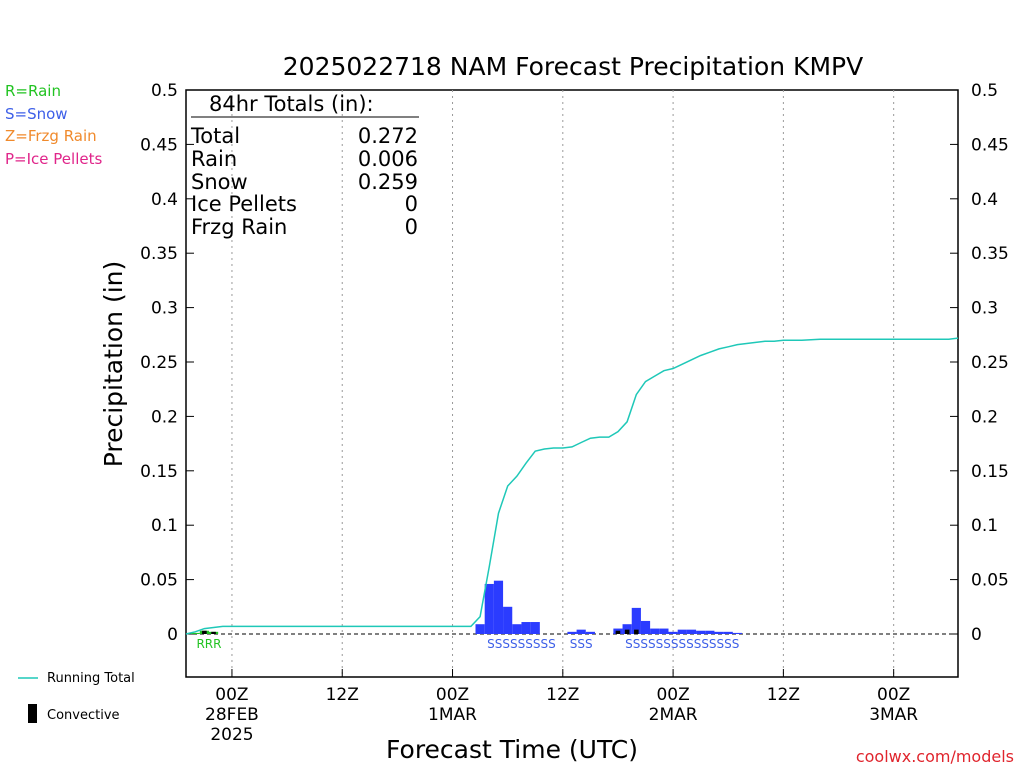 This screenshot has width=1024, height=768. Describe the element at coordinates (388, 136) in the screenshot. I see `totals-value-total: 0.272` at that location.